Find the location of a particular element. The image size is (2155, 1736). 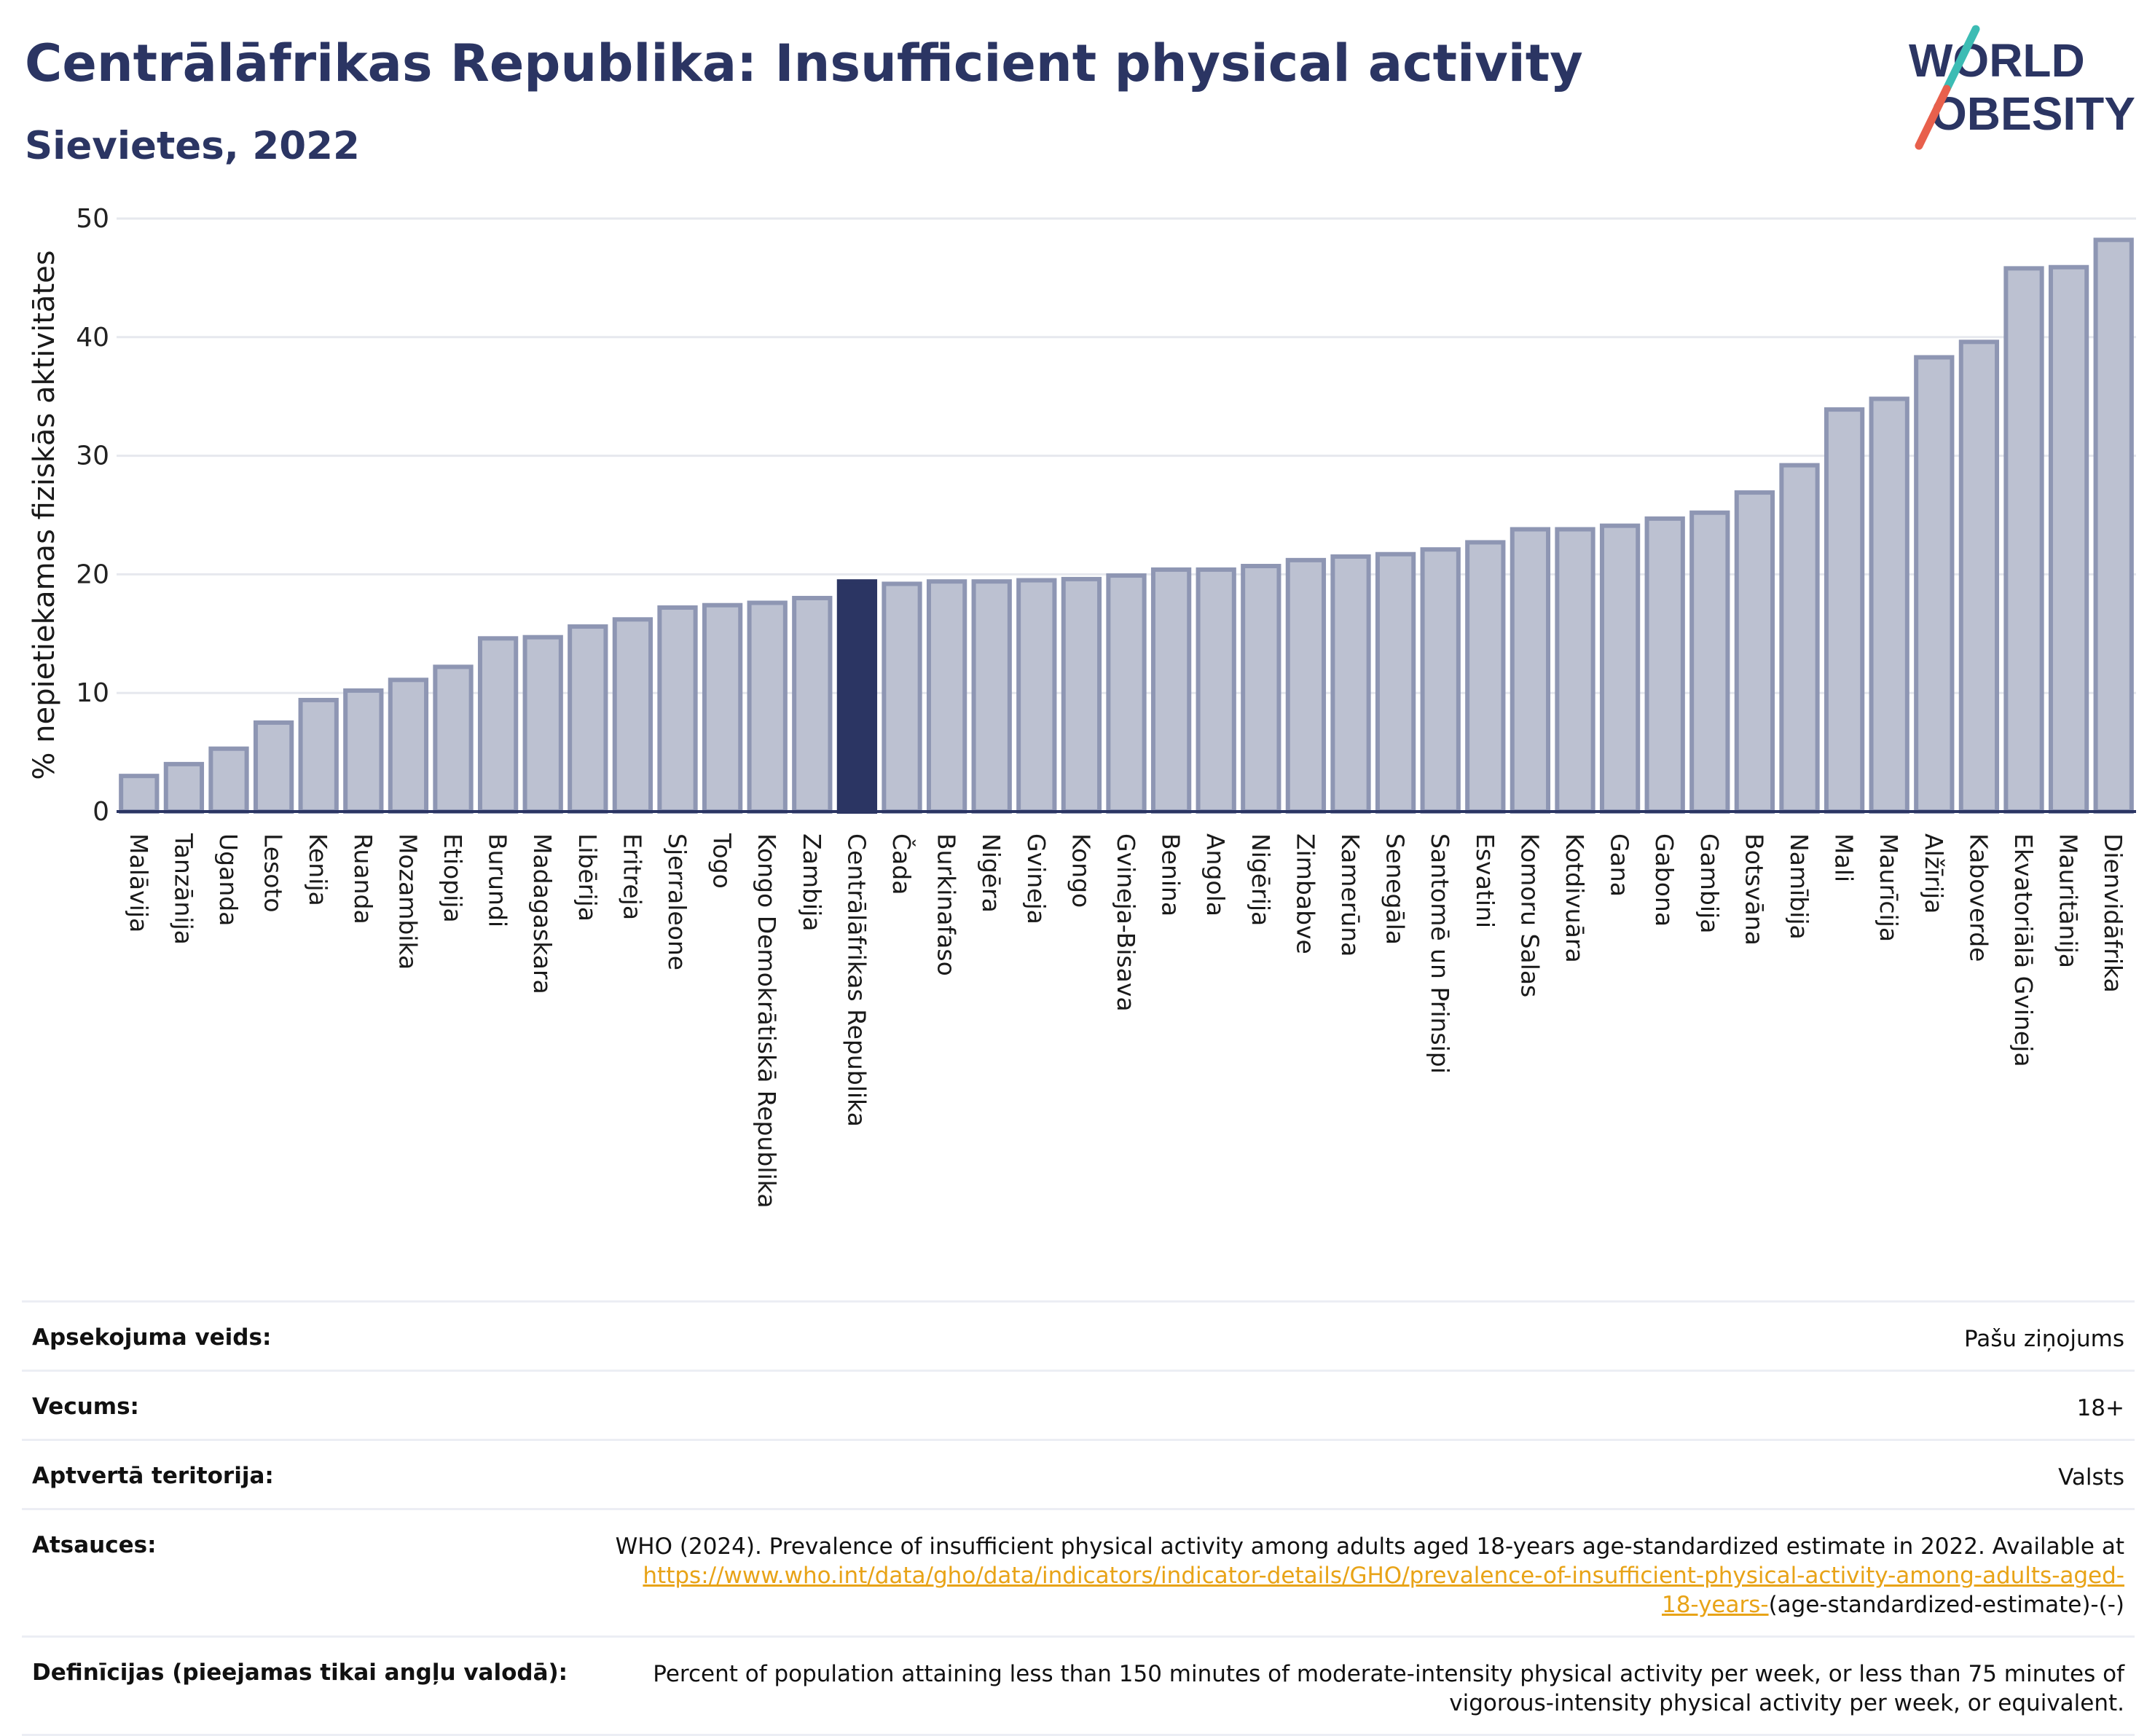

x-tick-label: Eritreja is located at coordinates (632, 876).